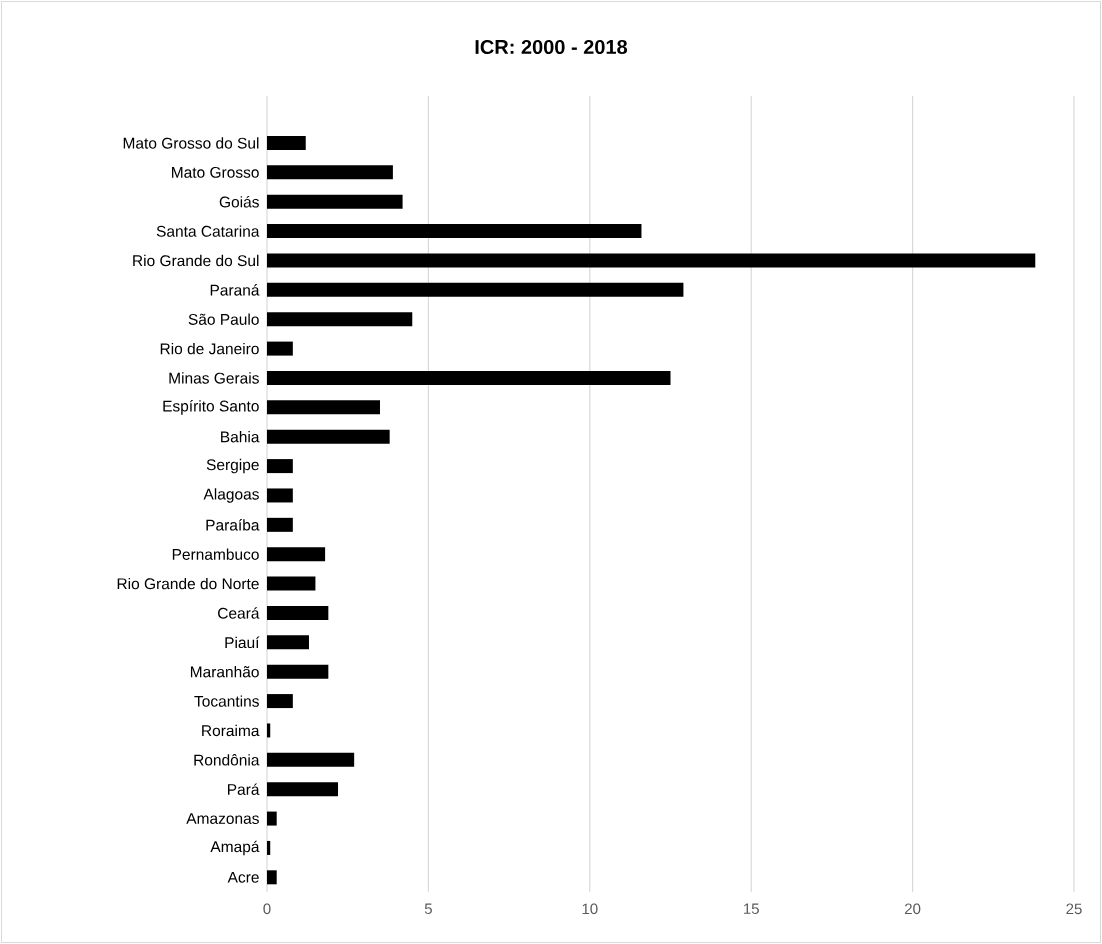 The height and width of the screenshot is (944, 1102). I want to click on x-tick-label: 10, so click(590, 909).